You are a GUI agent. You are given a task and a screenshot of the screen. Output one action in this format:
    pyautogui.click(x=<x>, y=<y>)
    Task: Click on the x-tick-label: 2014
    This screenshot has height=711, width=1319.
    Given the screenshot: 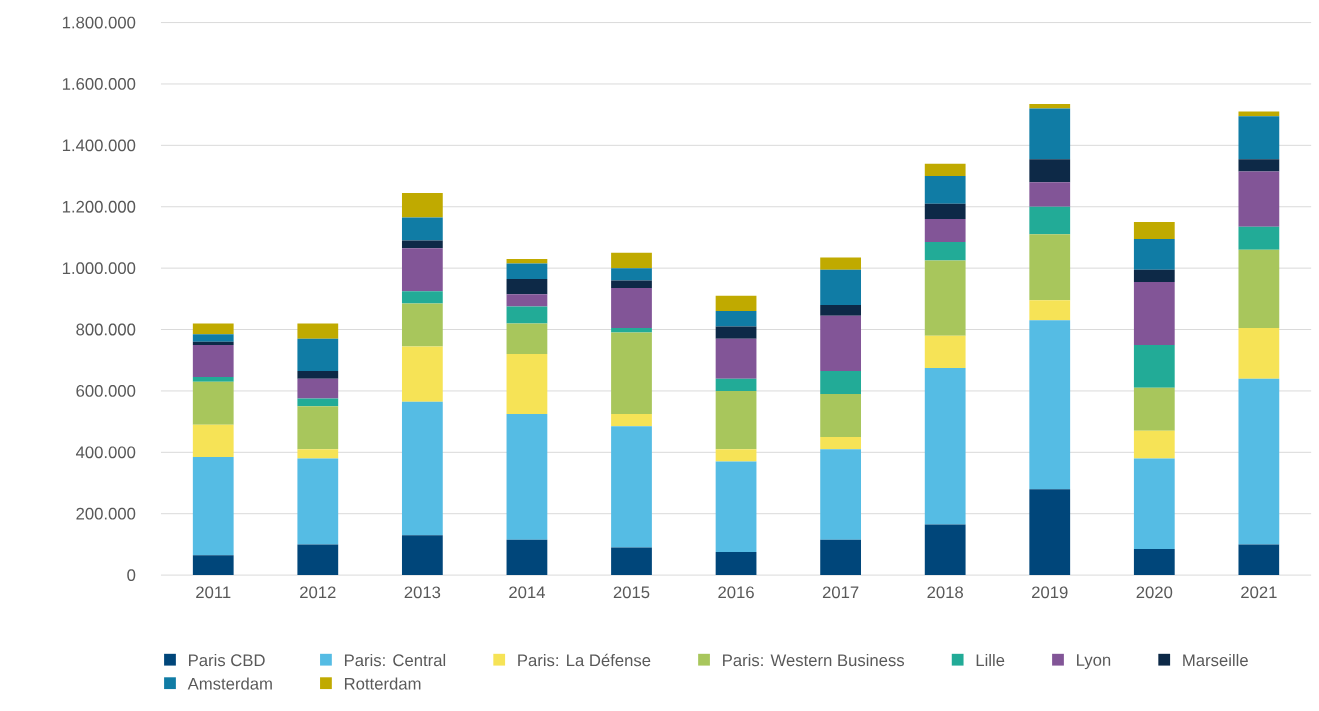 What is the action you would take?
    pyautogui.click(x=527, y=592)
    